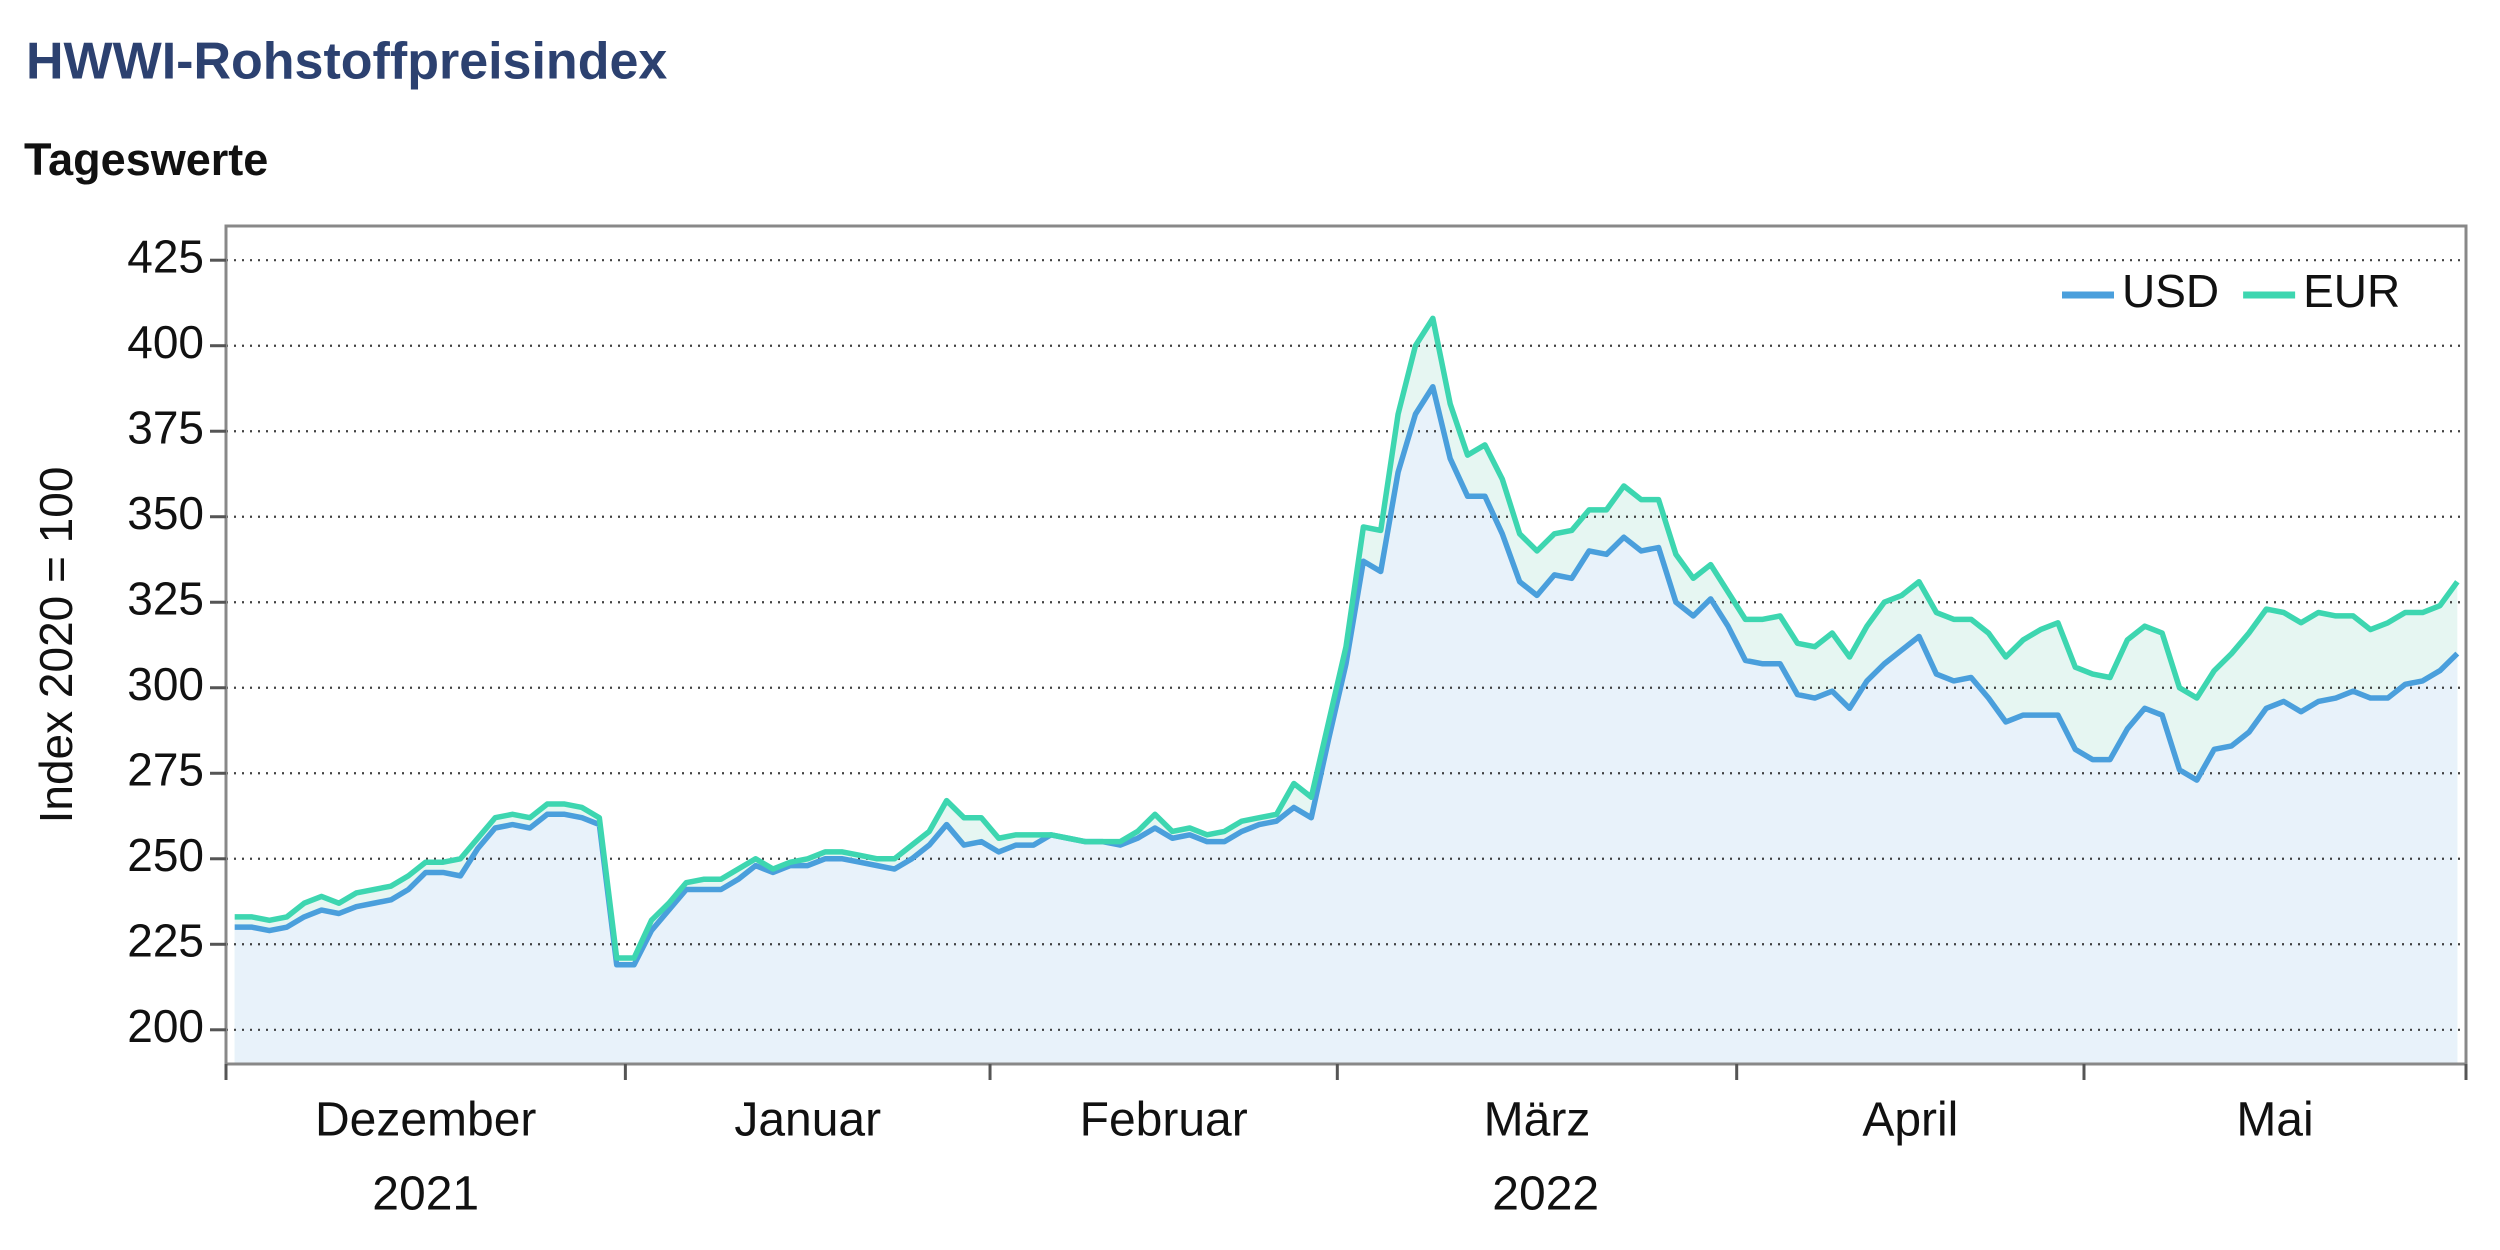 The width and height of the screenshot is (2500, 1250). Describe the element at coordinates (56, 645) in the screenshot. I see `y-axis-label: Index 2020 = 100` at that location.